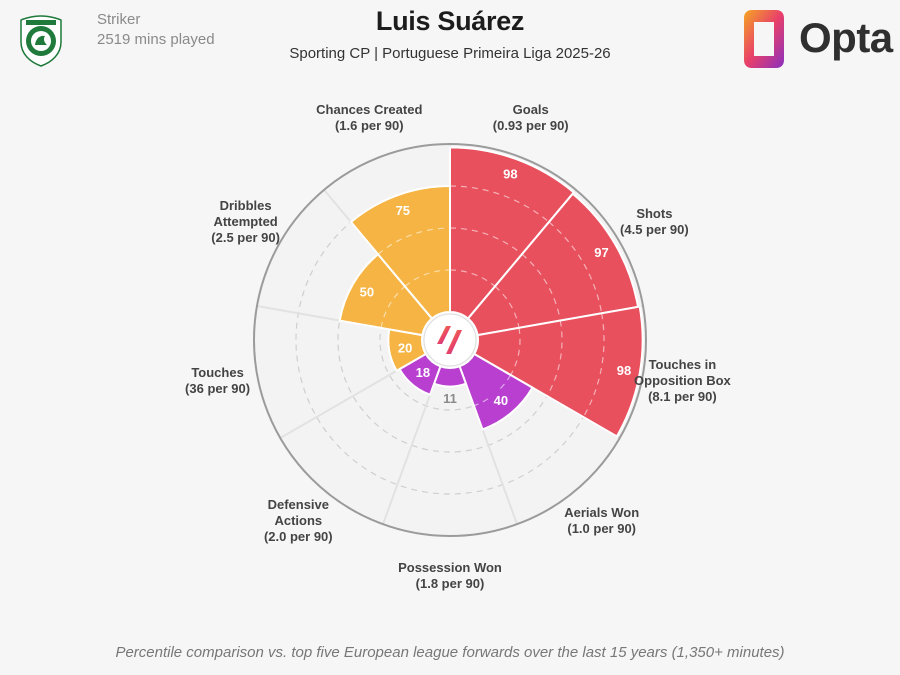 Image resolution: width=900 pixels, height=675 pixels. What do you see at coordinates (531, 109) in the screenshot?
I see `metric-name: Goals` at bounding box center [531, 109].